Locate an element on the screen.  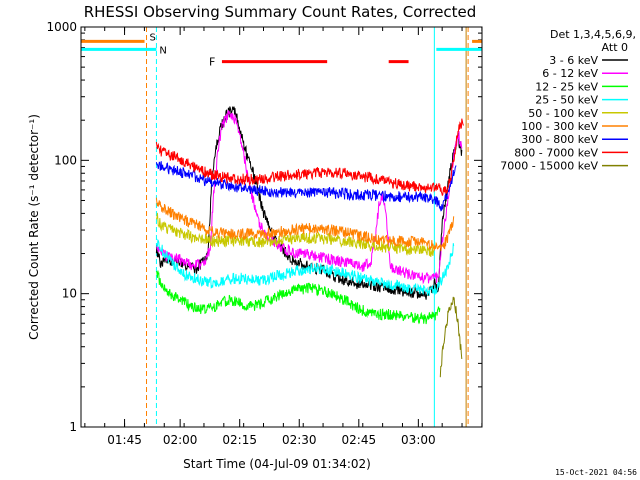
x-axis-label: Start Time (04-Jul-09 01:34:02) is located at coordinates (277, 464).